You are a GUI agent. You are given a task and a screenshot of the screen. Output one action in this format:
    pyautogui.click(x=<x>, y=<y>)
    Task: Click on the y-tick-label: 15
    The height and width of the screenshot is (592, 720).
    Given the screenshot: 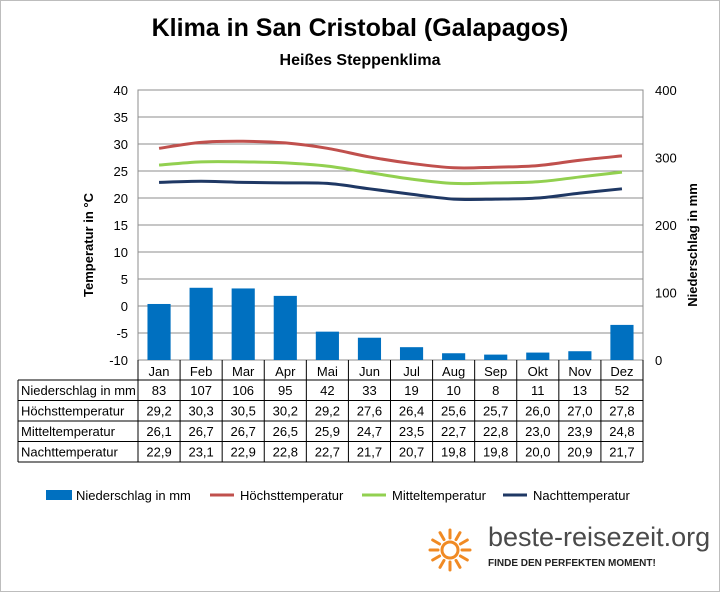 What is the action you would take?
    pyautogui.click(x=121, y=225)
    